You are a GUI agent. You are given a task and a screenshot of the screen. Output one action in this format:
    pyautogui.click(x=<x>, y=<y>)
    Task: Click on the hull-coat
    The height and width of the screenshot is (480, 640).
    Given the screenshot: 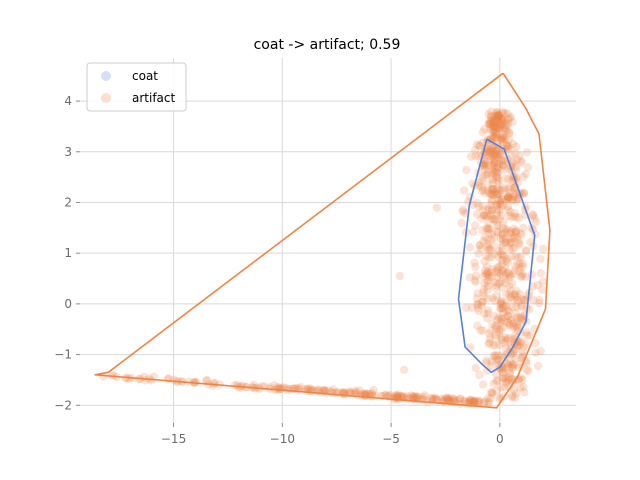 What is the action you would take?
    pyautogui.click(x=496, y=256)
    